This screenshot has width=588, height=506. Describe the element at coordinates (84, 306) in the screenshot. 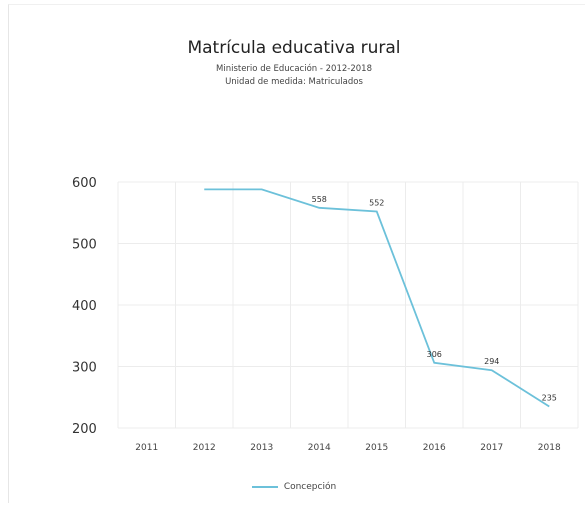

I see `y-tick-label: 400` at that location.